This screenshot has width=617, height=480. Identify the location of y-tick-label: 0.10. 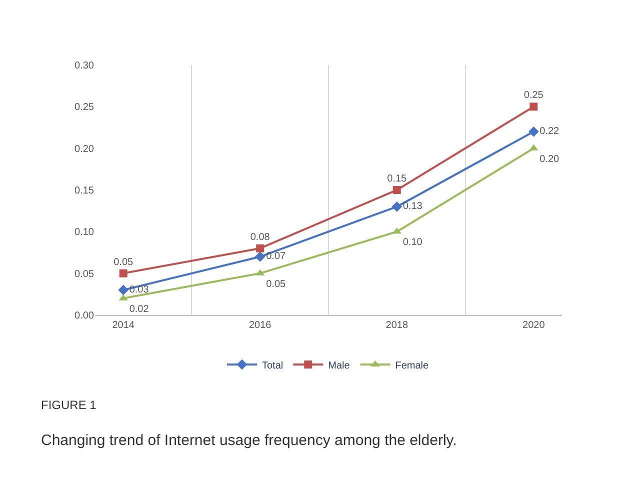
(84, 232).